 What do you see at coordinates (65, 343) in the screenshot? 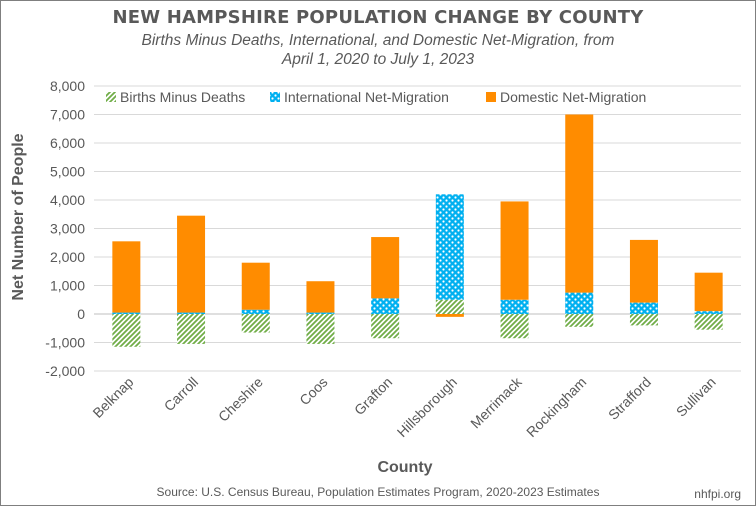
I see `y-tick-label: -1,000` at bounding box center [65, 343].